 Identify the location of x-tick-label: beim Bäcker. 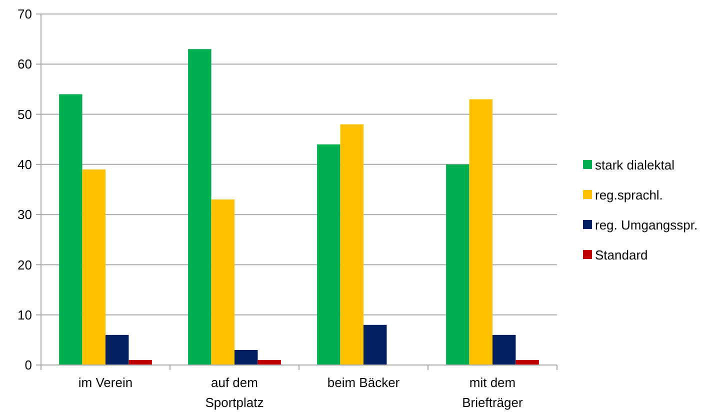
(363, 382).